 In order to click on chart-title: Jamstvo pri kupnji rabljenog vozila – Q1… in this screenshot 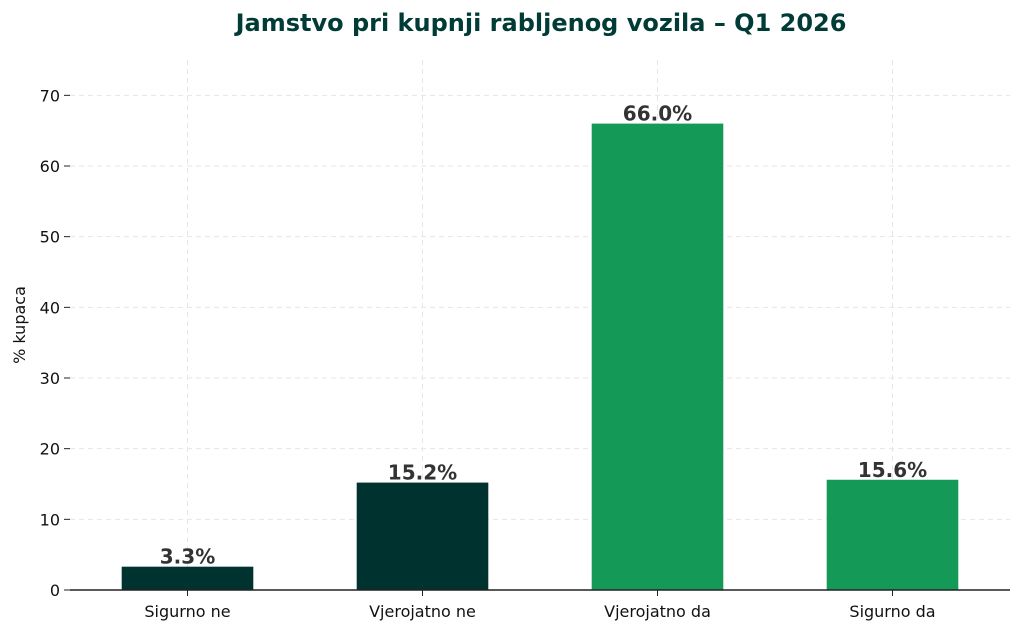, I will do `click(540, 23)`.